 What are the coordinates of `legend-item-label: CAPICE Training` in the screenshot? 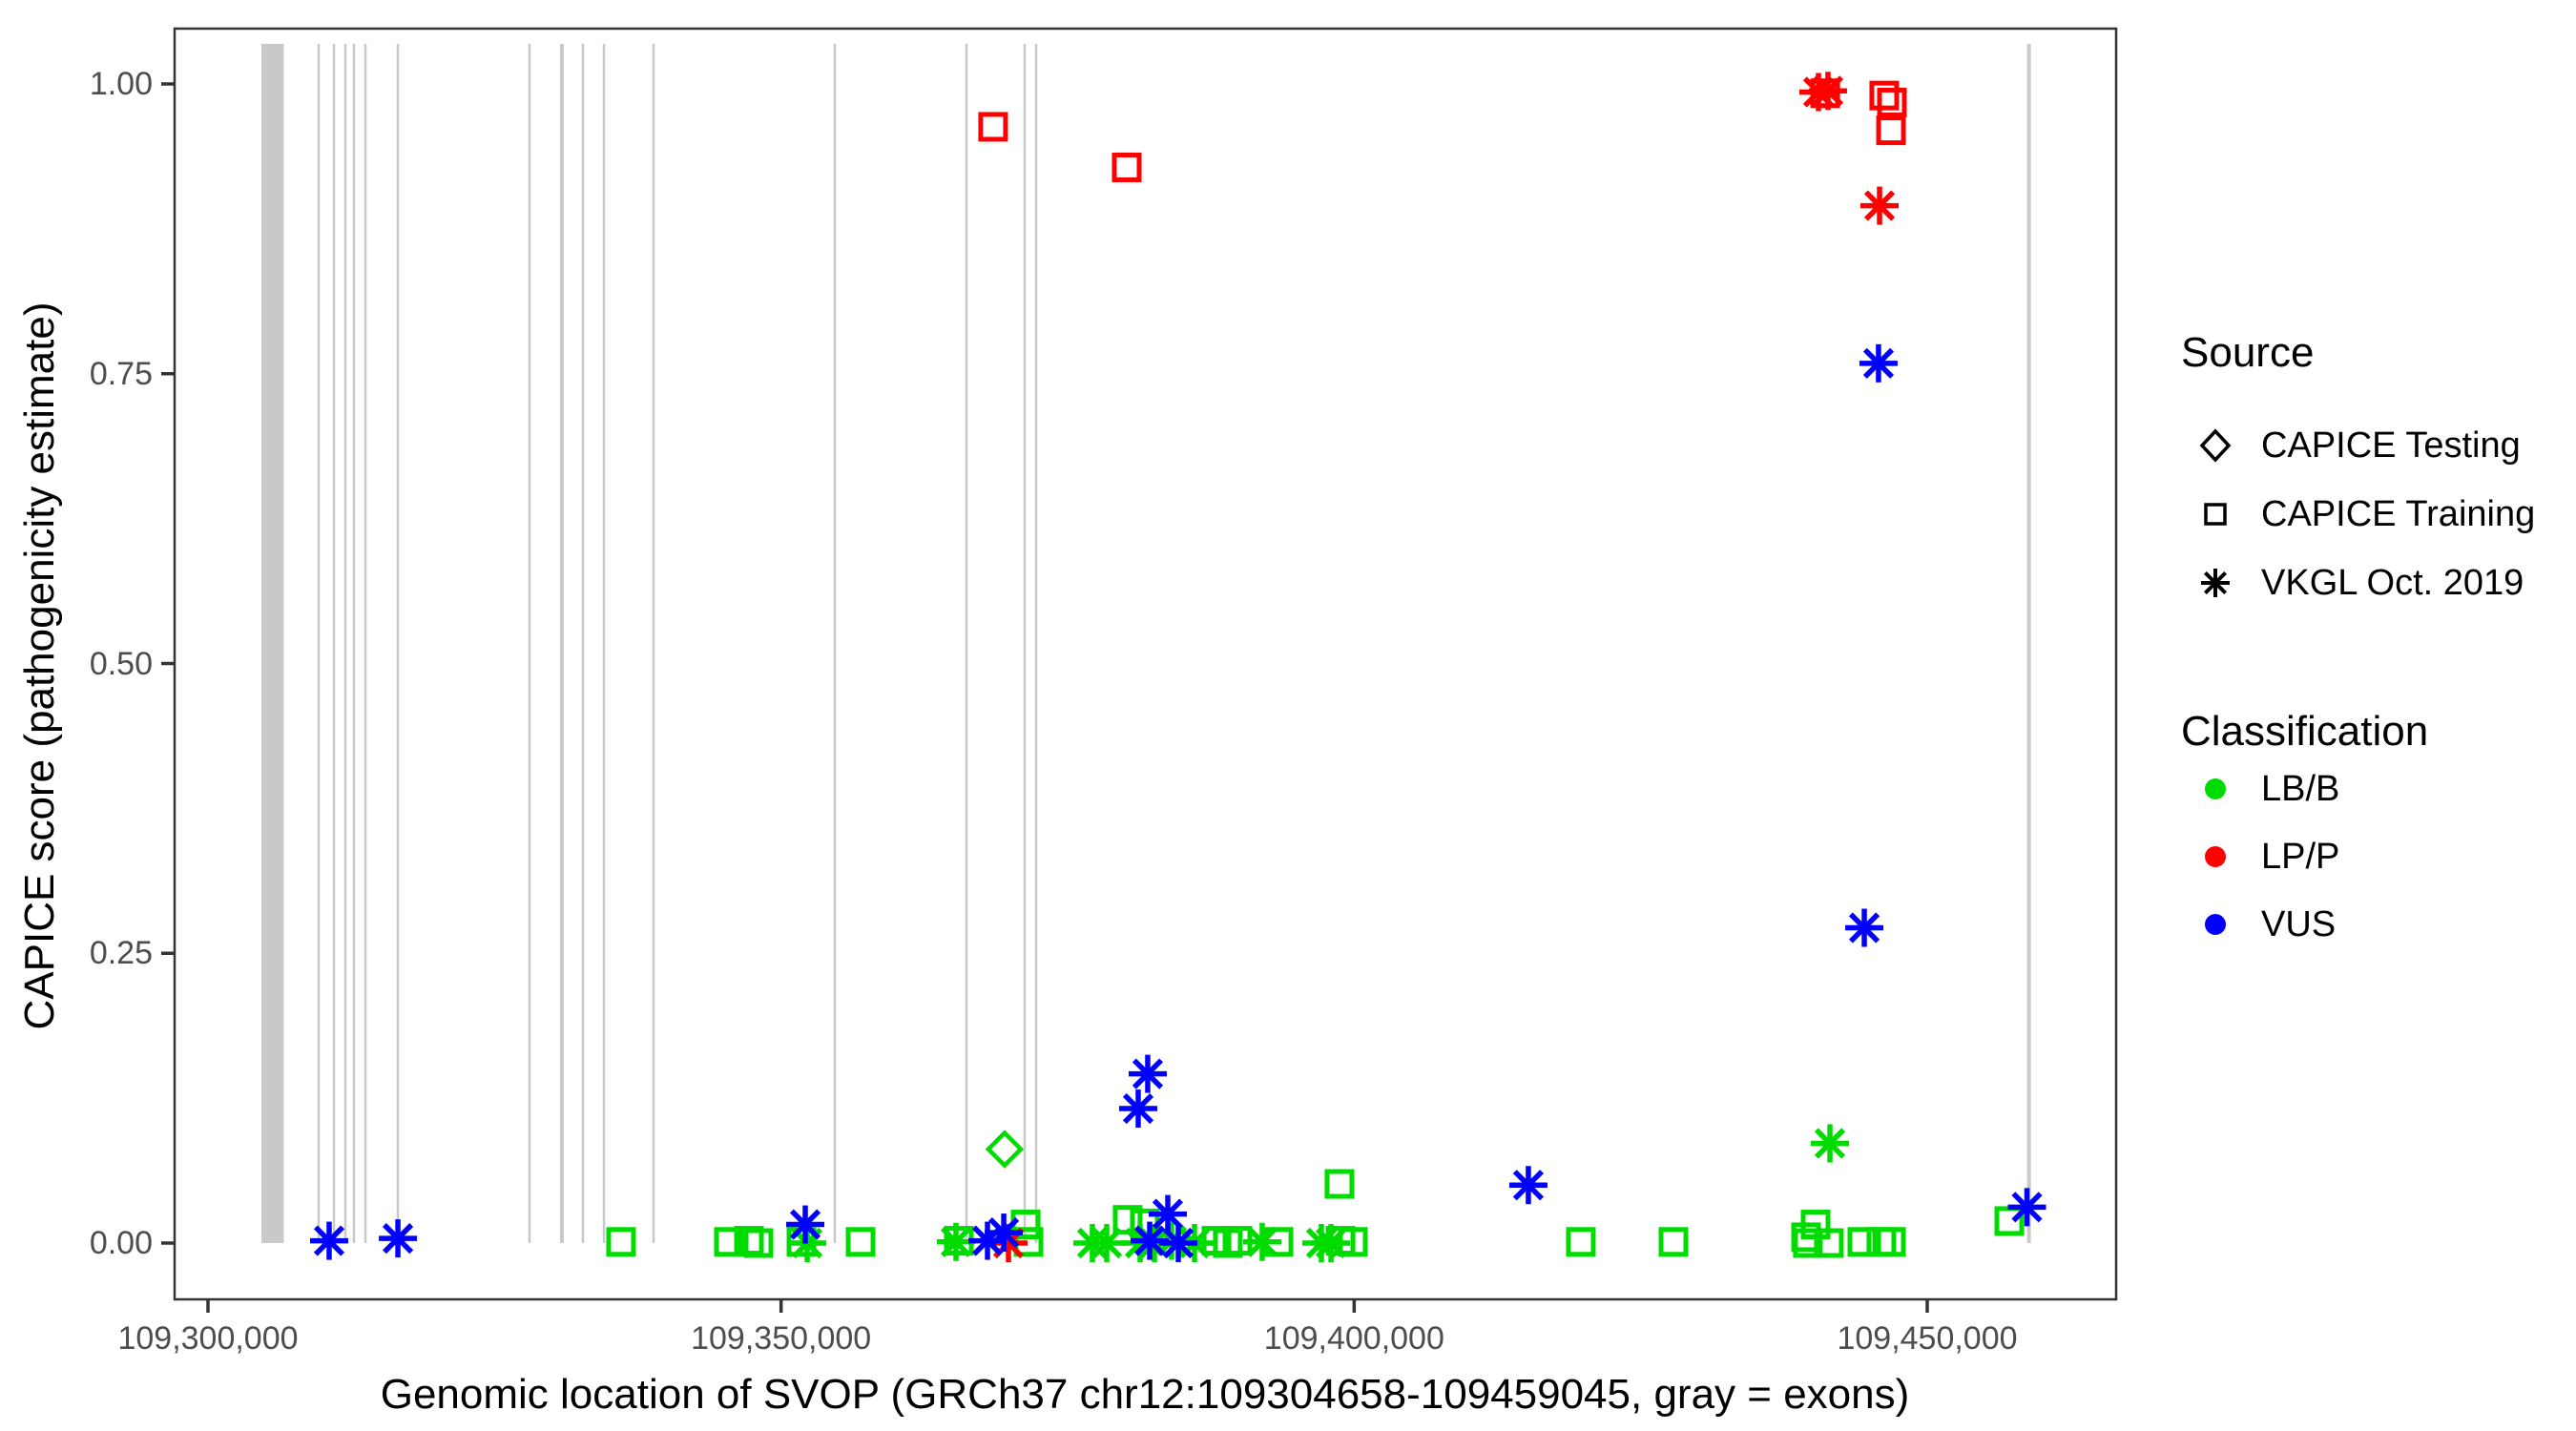 It's located at (2398, 513).